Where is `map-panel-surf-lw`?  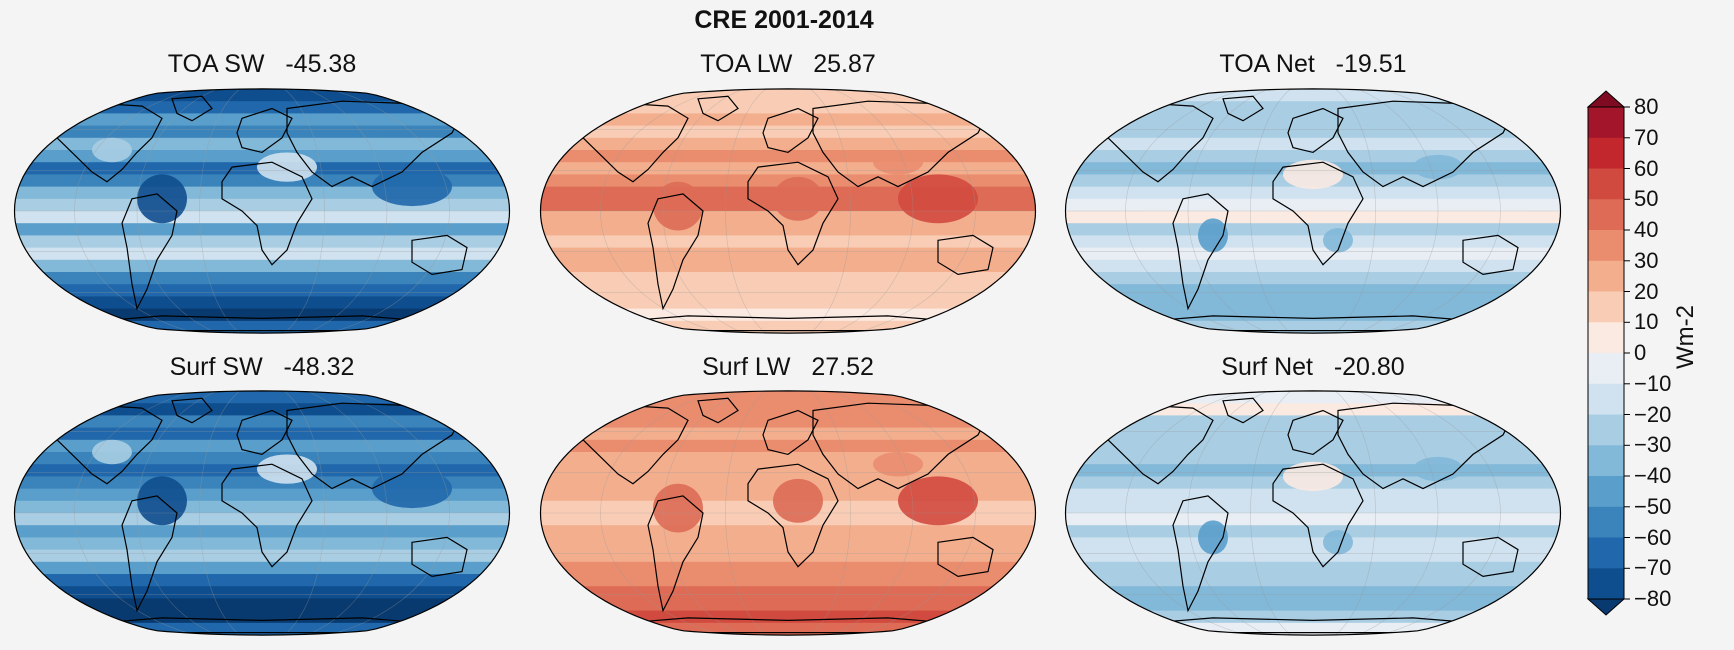
map-panel-surf-lw is located at coordinates (788, 513).